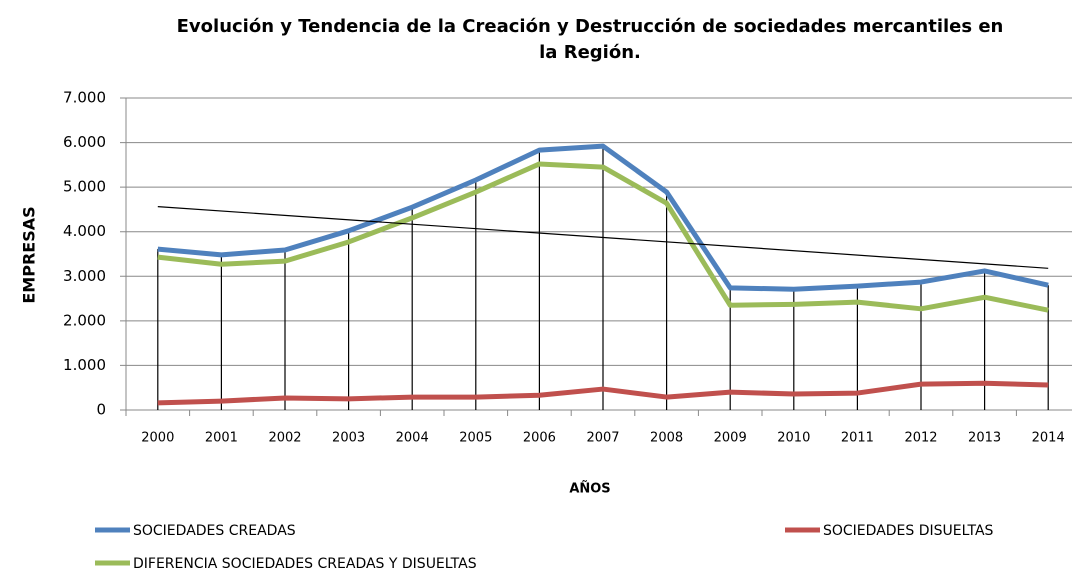 Image resolution: width=1072 pixels, height=571 pixels. I want to click on x-tick-label: 2005, so click(475, 438).